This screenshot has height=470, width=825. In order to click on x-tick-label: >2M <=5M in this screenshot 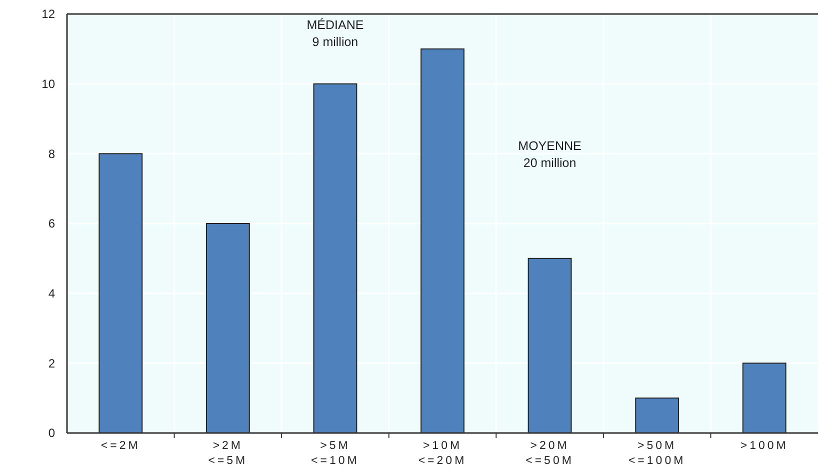, I will do `click(228, 453)`.